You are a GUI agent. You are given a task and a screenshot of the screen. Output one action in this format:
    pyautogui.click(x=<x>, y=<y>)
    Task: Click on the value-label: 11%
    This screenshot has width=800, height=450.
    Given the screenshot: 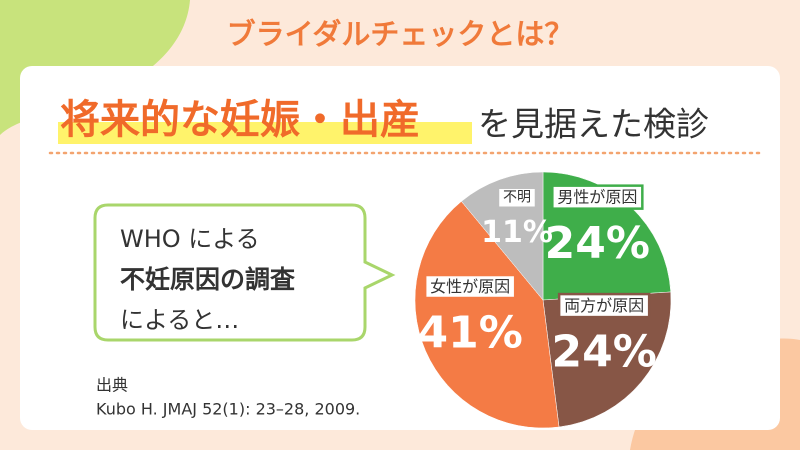 What is the action you would take?
    pyautogui.click(x=517, y=232)
    